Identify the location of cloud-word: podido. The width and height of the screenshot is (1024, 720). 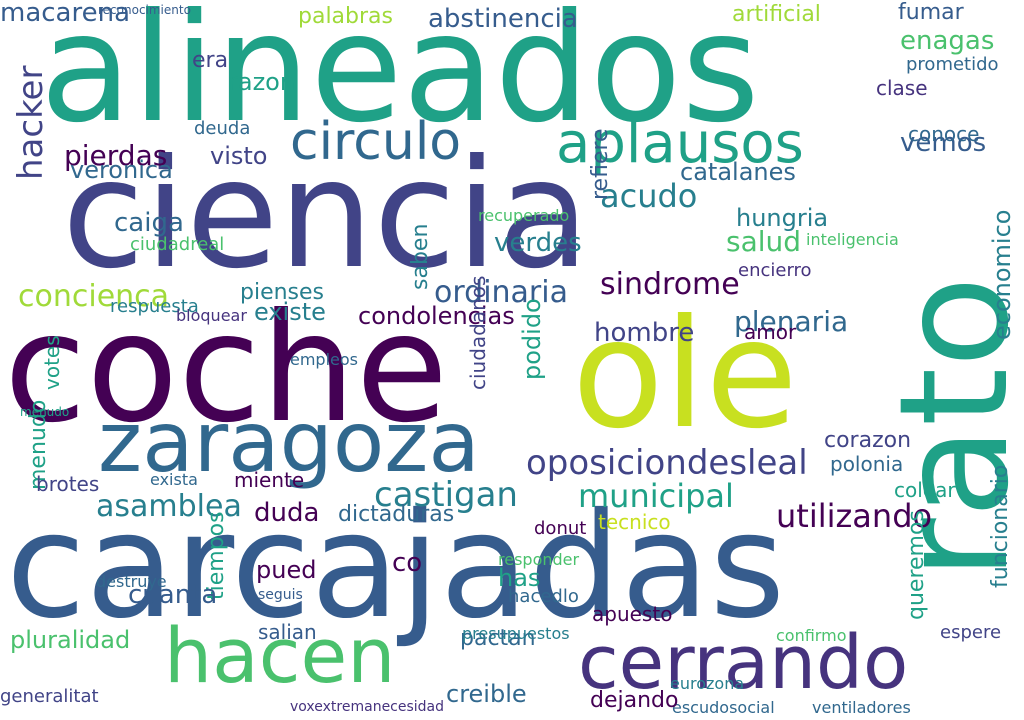
(532, 339).